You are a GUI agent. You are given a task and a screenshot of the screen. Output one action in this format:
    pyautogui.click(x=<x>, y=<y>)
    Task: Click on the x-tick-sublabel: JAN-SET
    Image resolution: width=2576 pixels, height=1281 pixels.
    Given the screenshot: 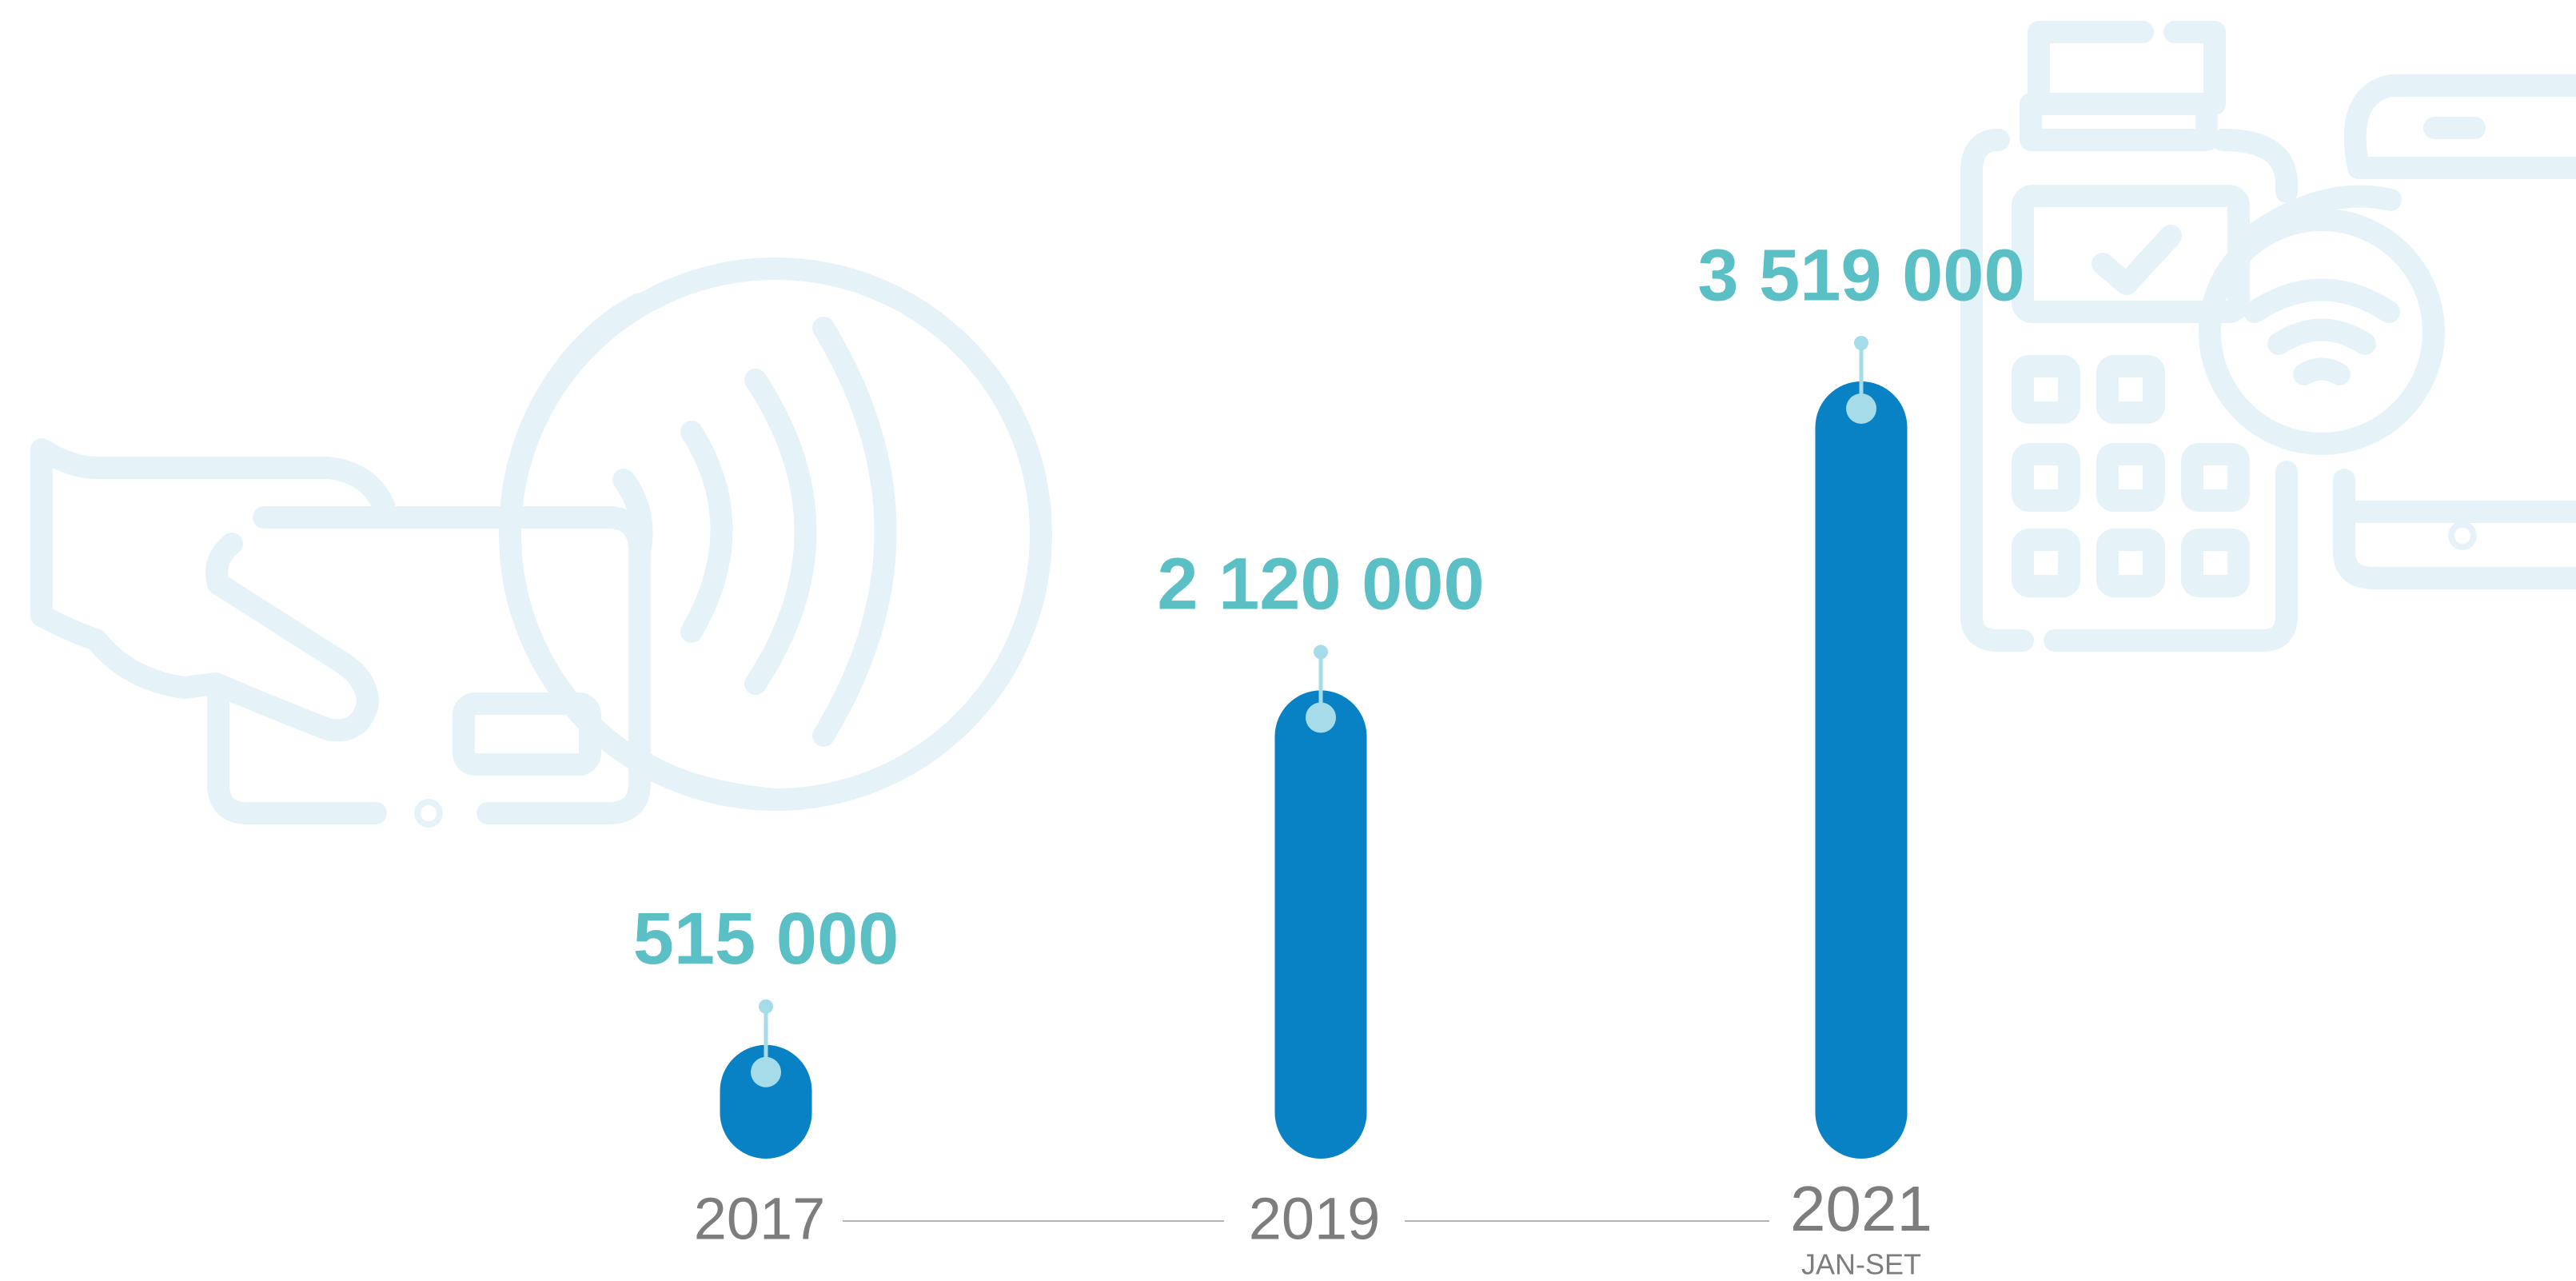 What is the action you would take?
    pyautogui.click(x=1861, y=1264)
    